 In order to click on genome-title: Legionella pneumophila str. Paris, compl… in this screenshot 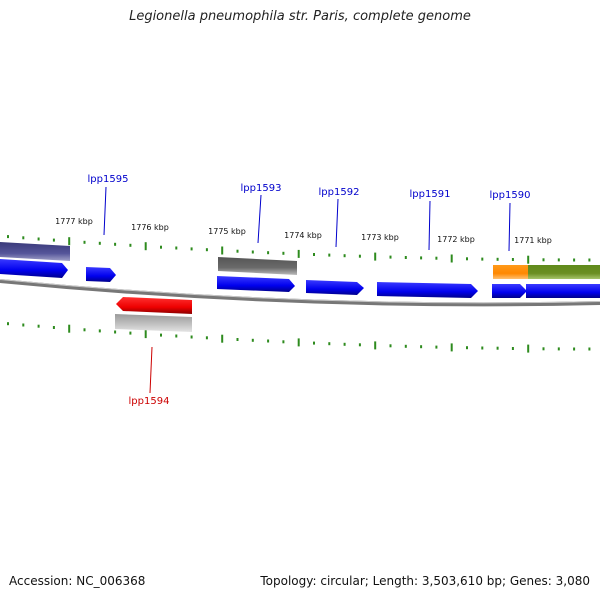, I will do `click(300, 16)`.